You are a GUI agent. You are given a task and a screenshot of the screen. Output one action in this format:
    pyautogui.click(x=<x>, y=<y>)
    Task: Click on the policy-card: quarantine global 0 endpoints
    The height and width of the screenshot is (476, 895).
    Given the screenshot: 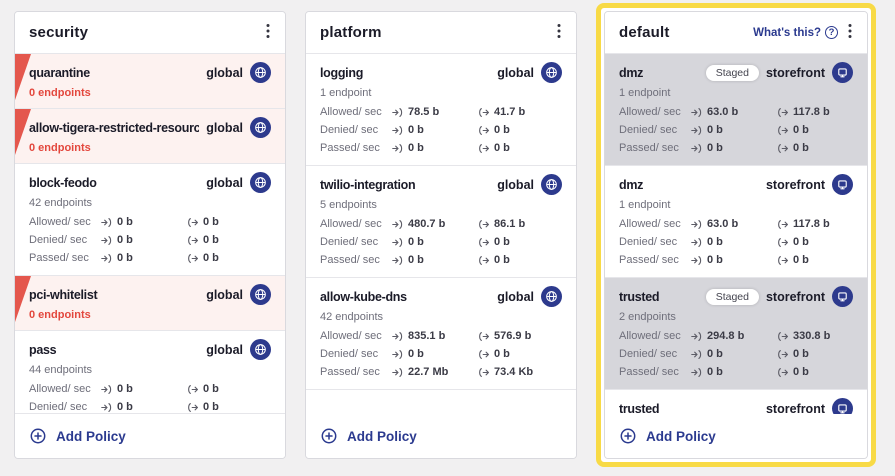 What is the action you would take?
    pyautogui.click(x=150, y=81)
    